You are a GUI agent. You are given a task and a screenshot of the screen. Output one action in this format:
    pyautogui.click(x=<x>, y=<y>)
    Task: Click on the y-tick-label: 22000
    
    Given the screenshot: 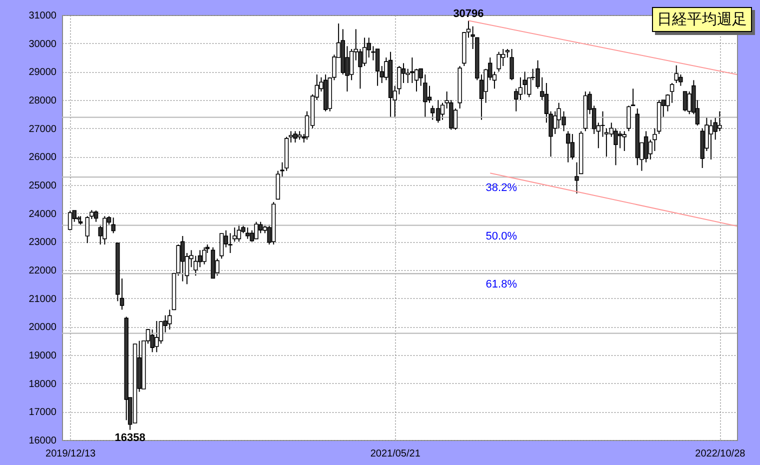 What is the action you would take?
    pyautogui.click(x=42, y=271)
    